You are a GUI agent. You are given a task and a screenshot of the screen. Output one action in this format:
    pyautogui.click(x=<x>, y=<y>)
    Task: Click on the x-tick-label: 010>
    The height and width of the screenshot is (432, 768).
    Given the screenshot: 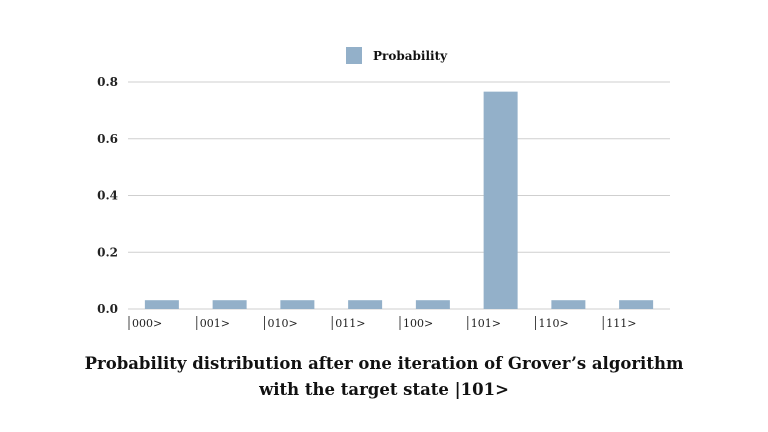 What is the action you would take?
    pyautogui.click(x=283, y=323)
    